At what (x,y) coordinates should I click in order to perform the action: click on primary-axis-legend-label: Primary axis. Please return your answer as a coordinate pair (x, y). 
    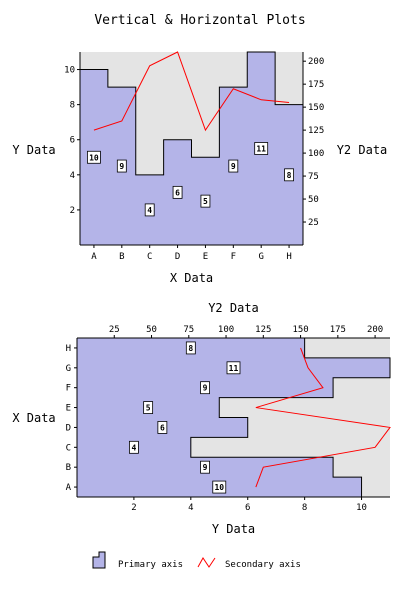
    Looking at the image, I should click on (150, 565).